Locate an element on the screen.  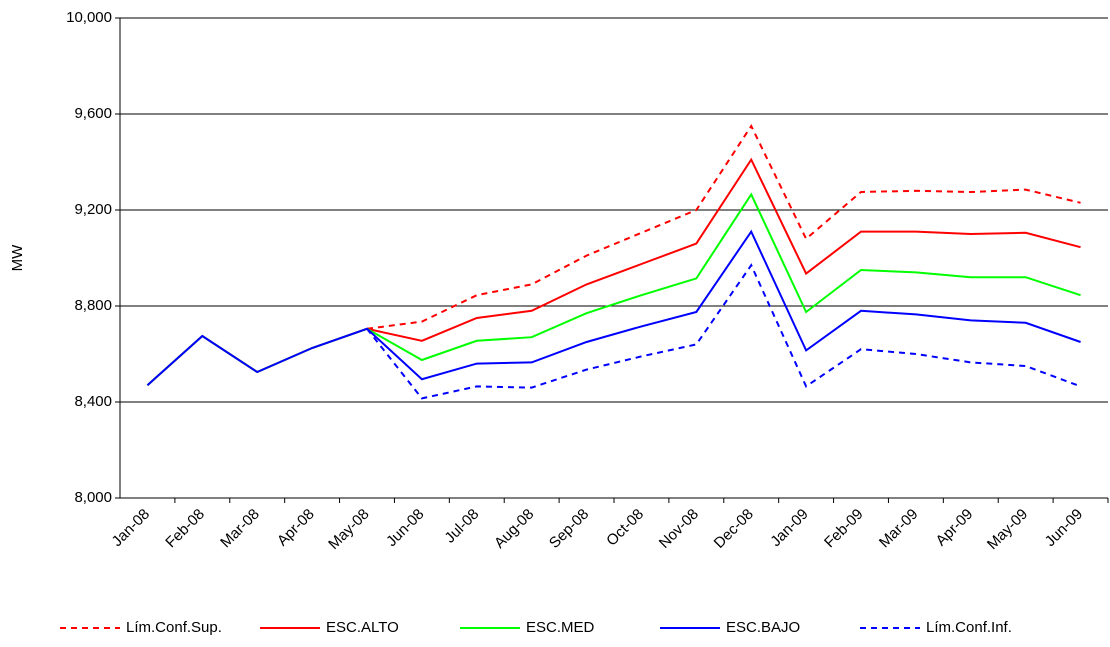
y-tick-label: 8,400 is located at coordinates (93, 401).